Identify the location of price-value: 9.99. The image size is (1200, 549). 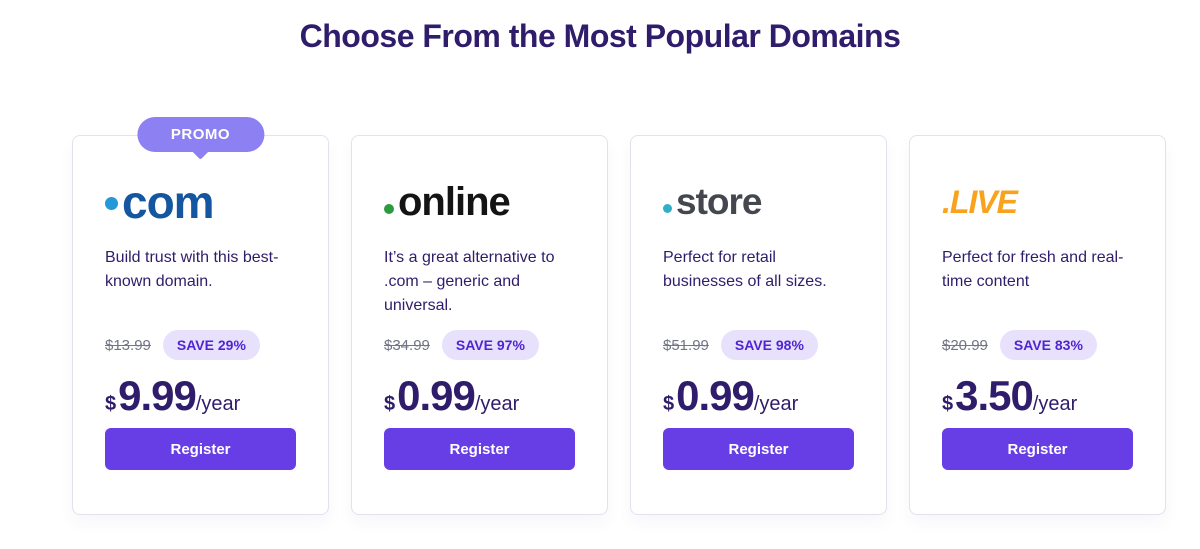
(157, 395).